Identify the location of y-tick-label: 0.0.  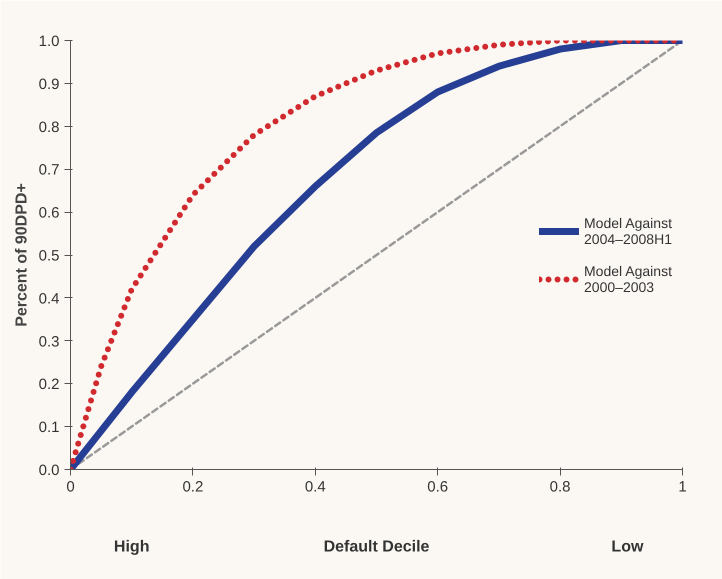
(49, 470).